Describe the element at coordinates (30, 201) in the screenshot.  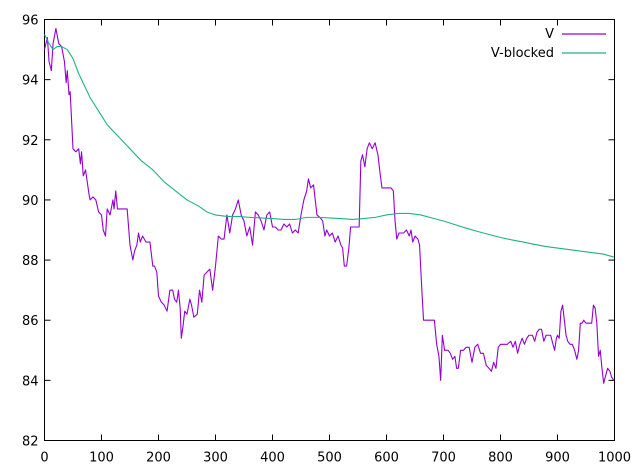
I see `y-tick-label: 90` at that location.